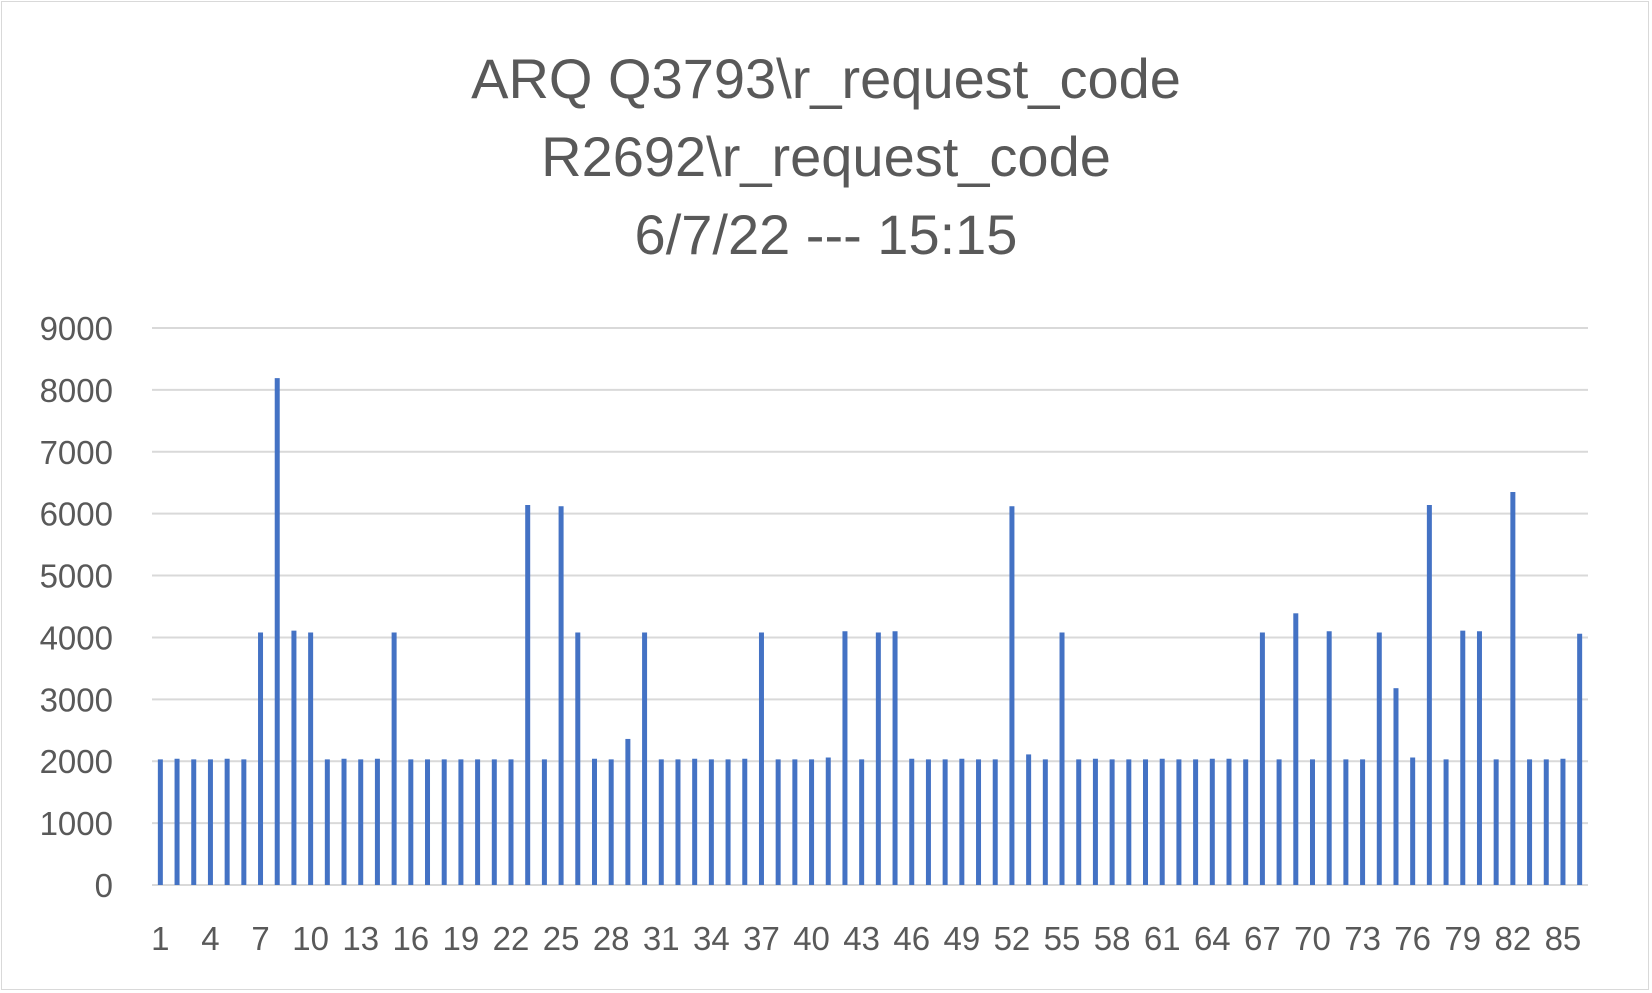 Image resolution: width=1652 pixels, height=993 pixels. What do you see at coordinates (1262, 938) in the screenshot?
I see `x-tick-label: 67` at bounding box center [1262, 938].